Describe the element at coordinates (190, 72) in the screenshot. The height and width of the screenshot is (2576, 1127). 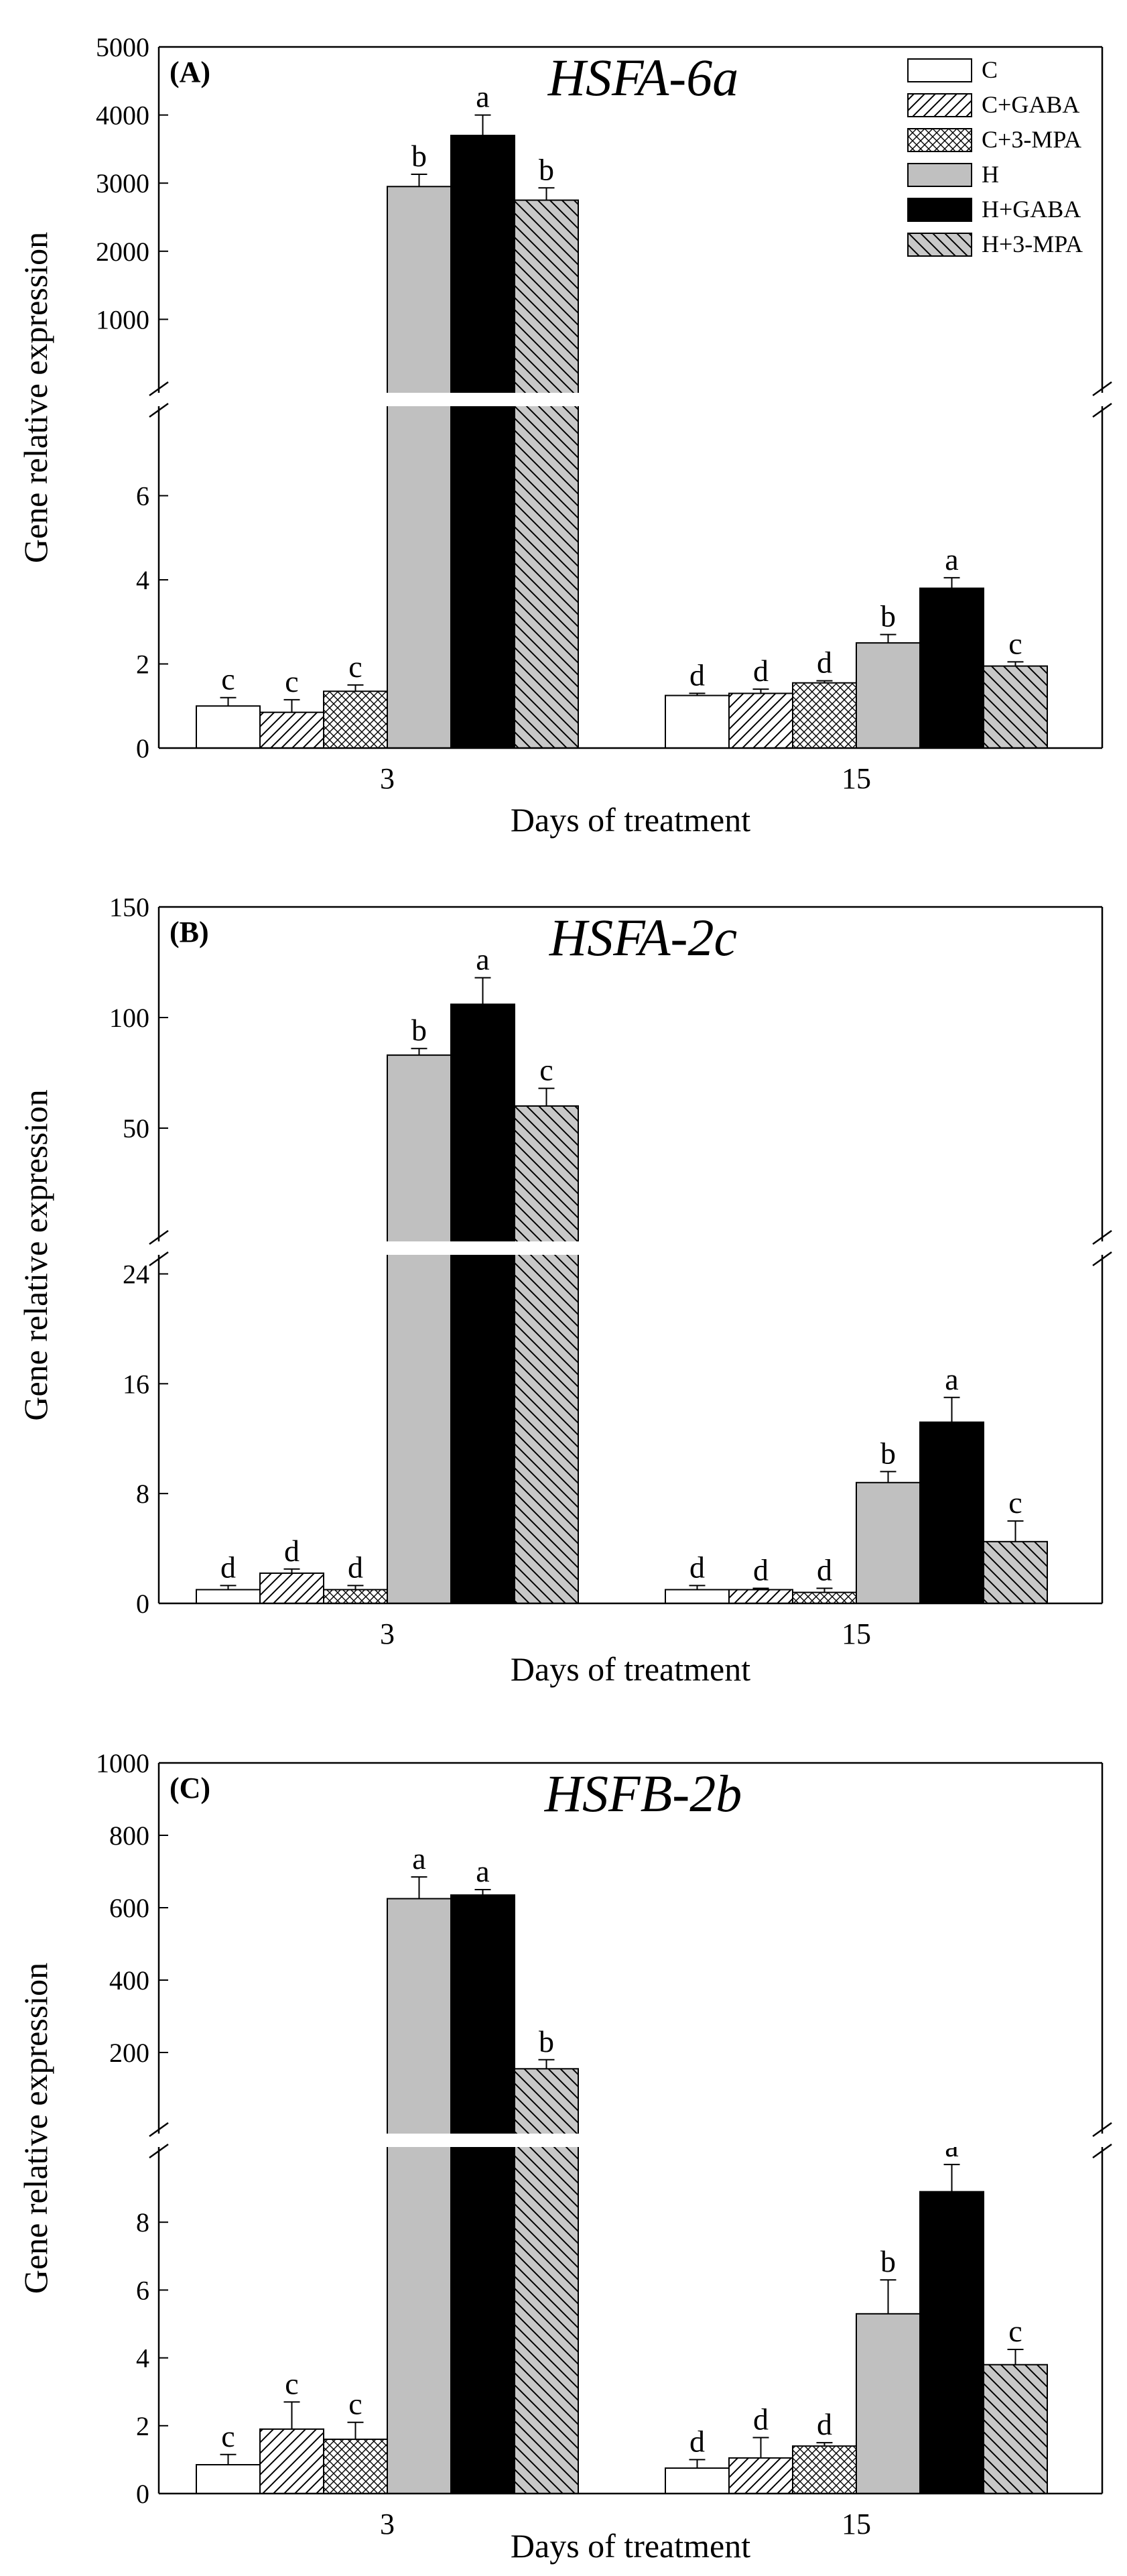
I see `panel-label: (A)` at that location.